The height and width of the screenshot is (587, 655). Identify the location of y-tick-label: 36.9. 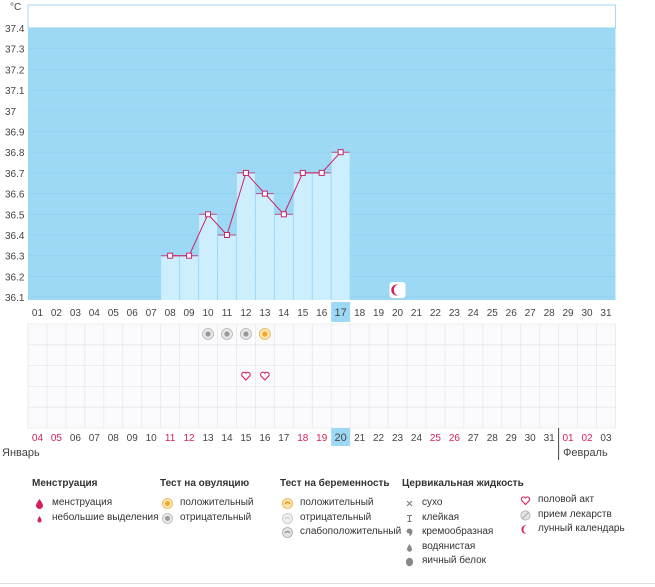
(15, 133).